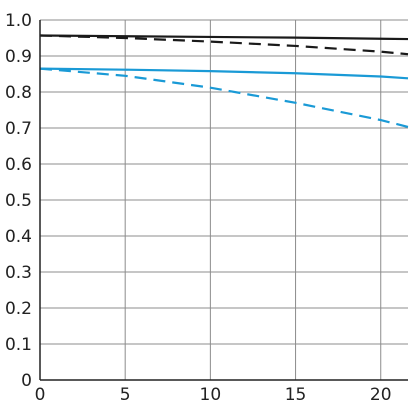  What do you see at coordinates (18, 345) in the screenshot?
I see `y-tick-label: 0.1` at bounding box center [18, 345].